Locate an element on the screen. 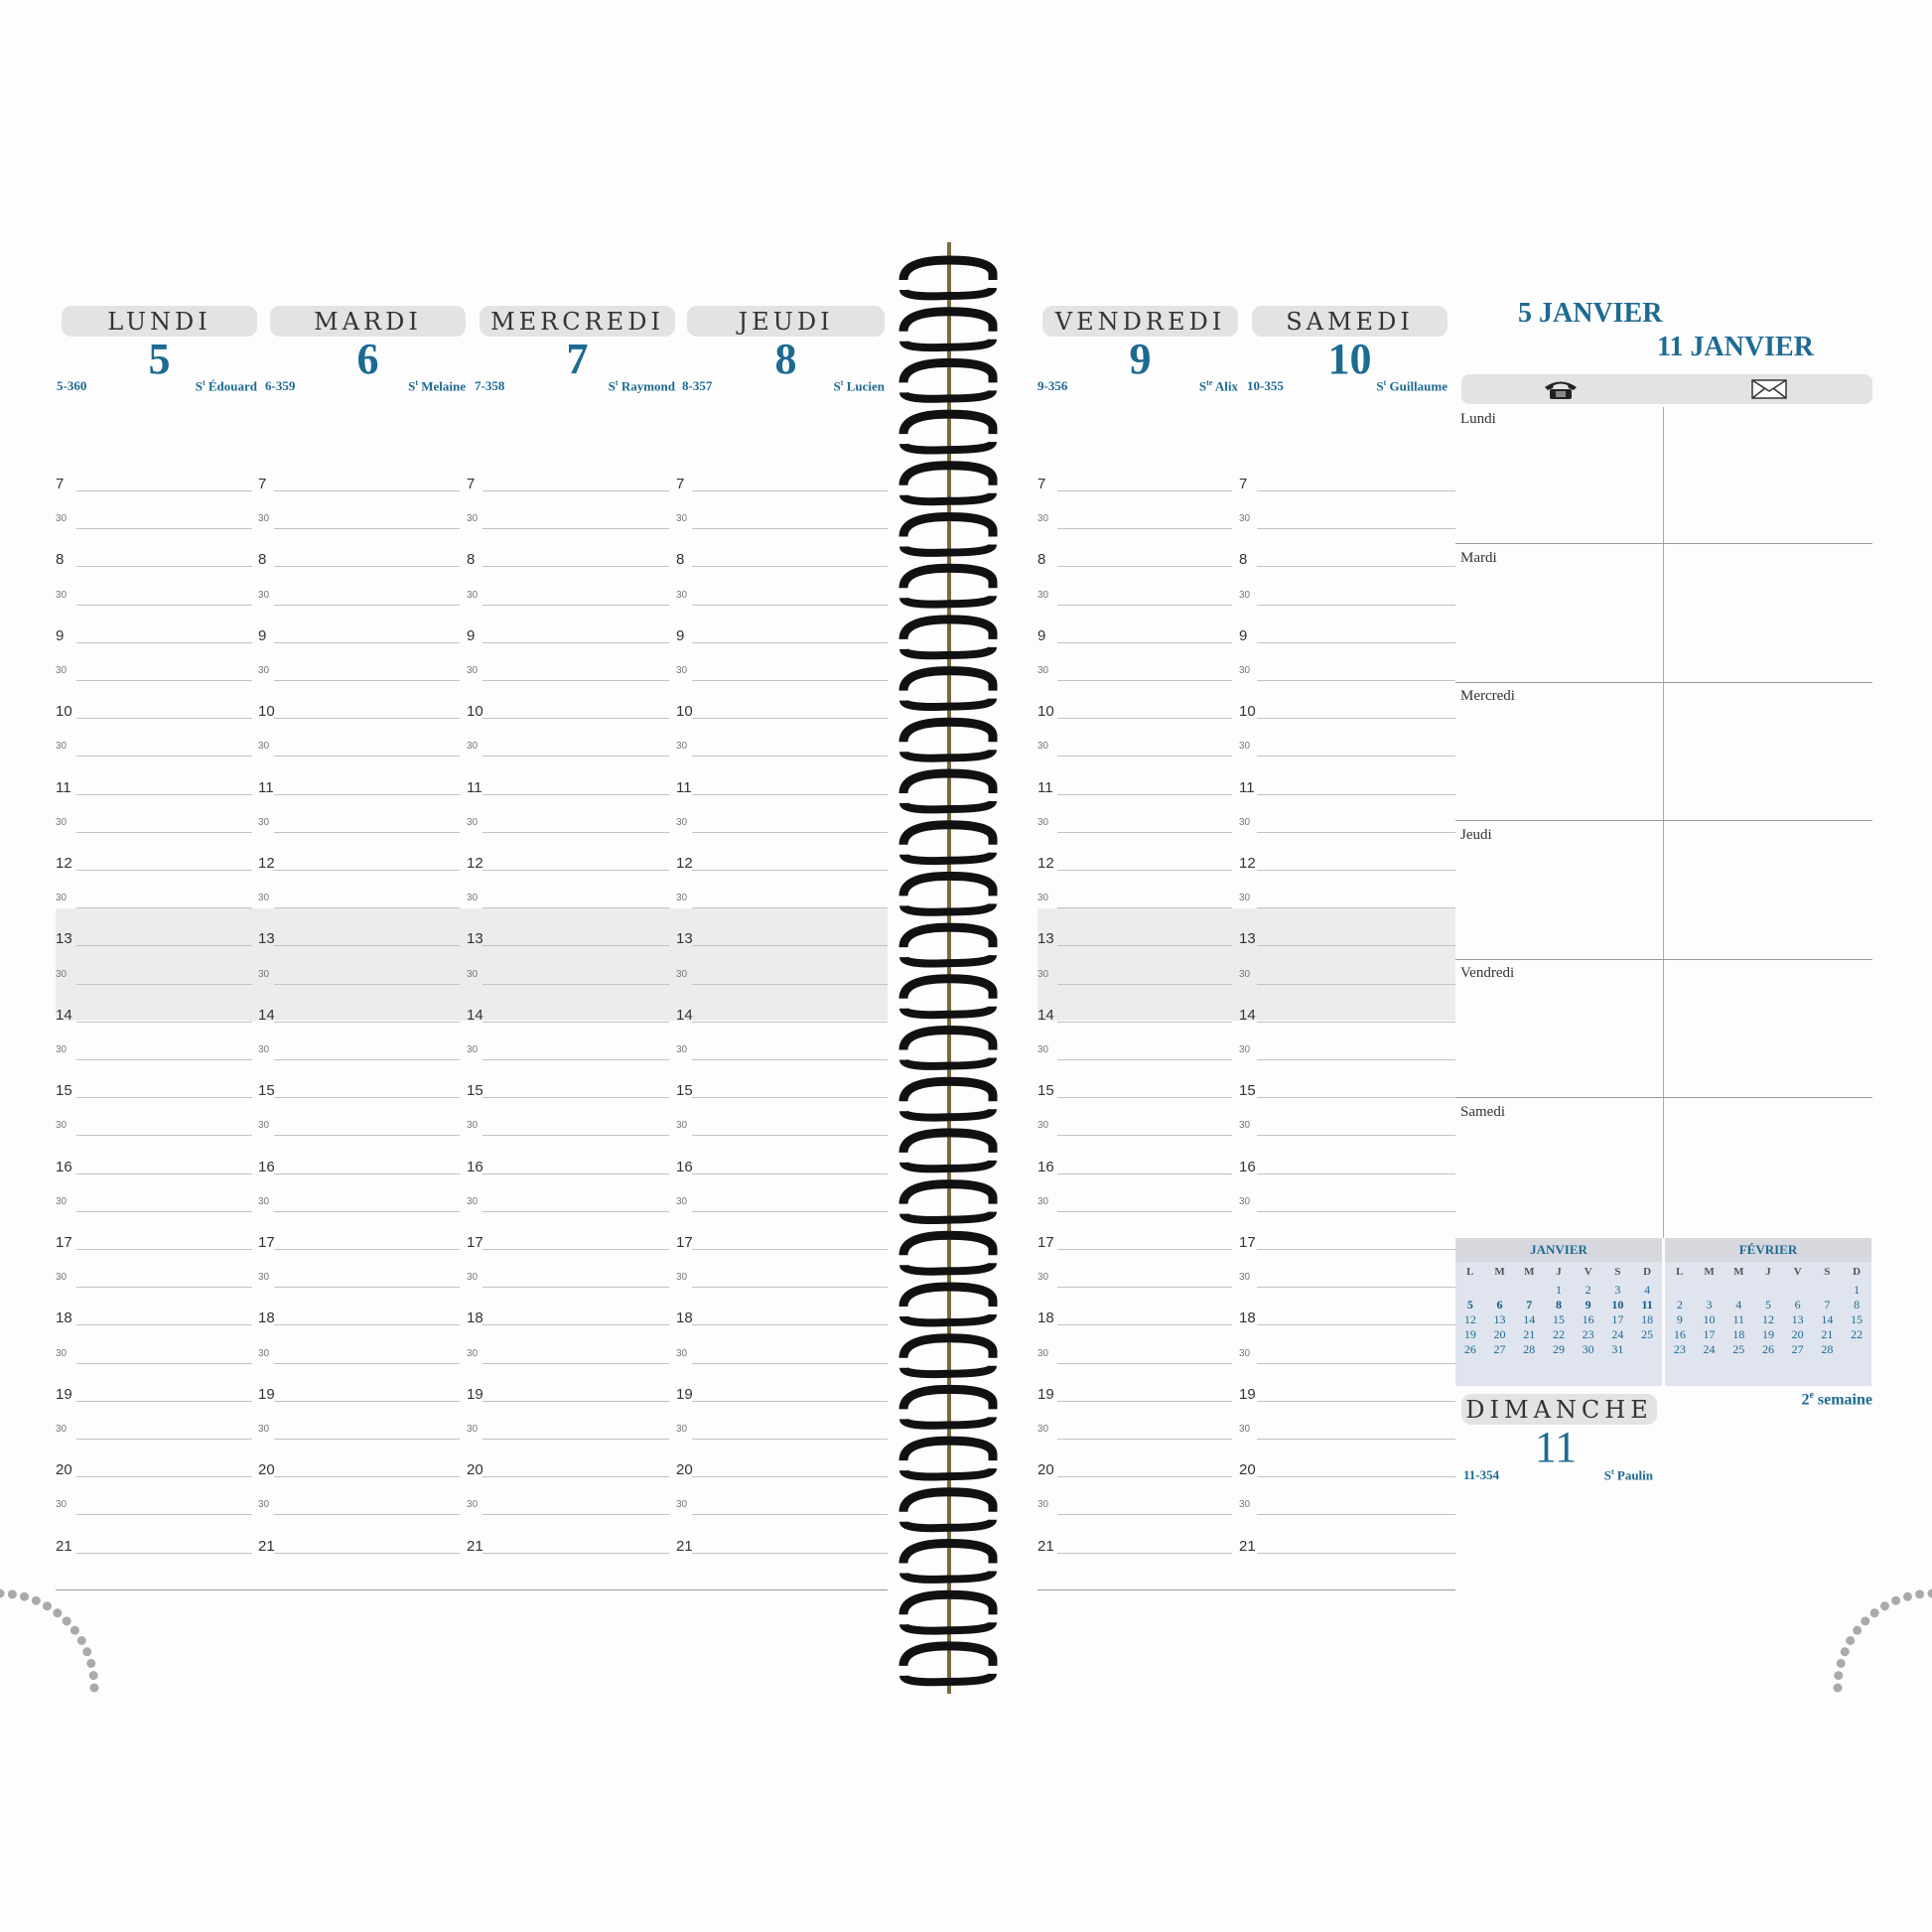  calendar-day: 27 is located at coordinates (1499, 1348).